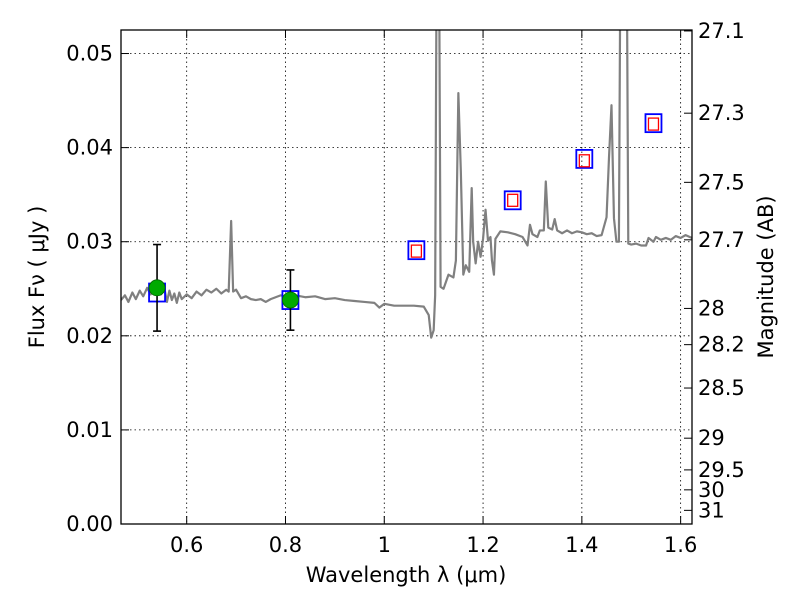  Describe the element at coordinates (89, 430) in the screenshot. I see `y-tick-label: 0.01` at that location.